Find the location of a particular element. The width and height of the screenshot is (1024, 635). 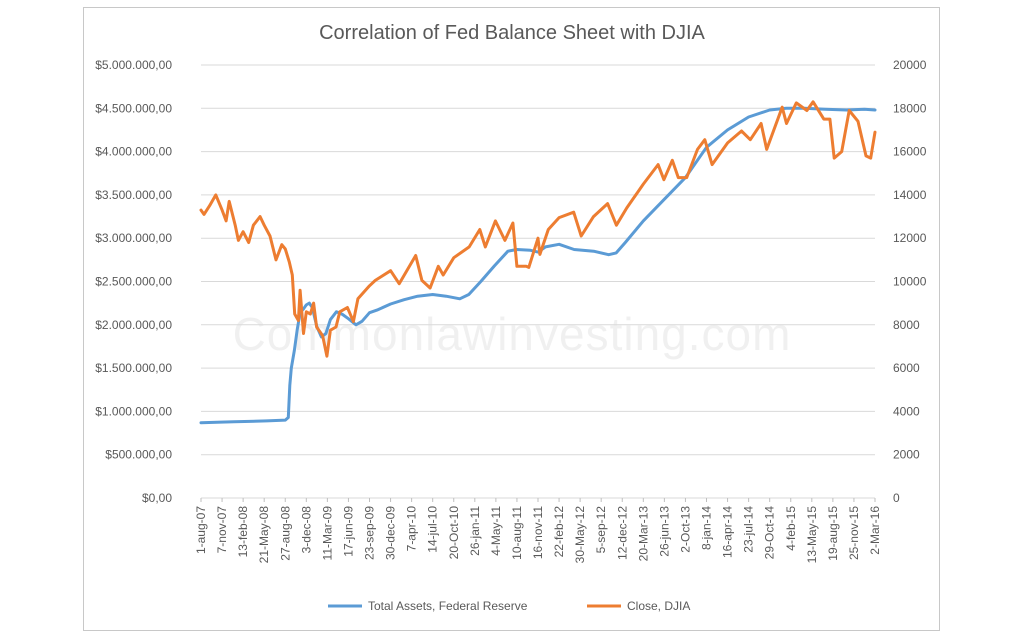

right-axis-tick-label: 14000 is located at coordinates (910, 195).